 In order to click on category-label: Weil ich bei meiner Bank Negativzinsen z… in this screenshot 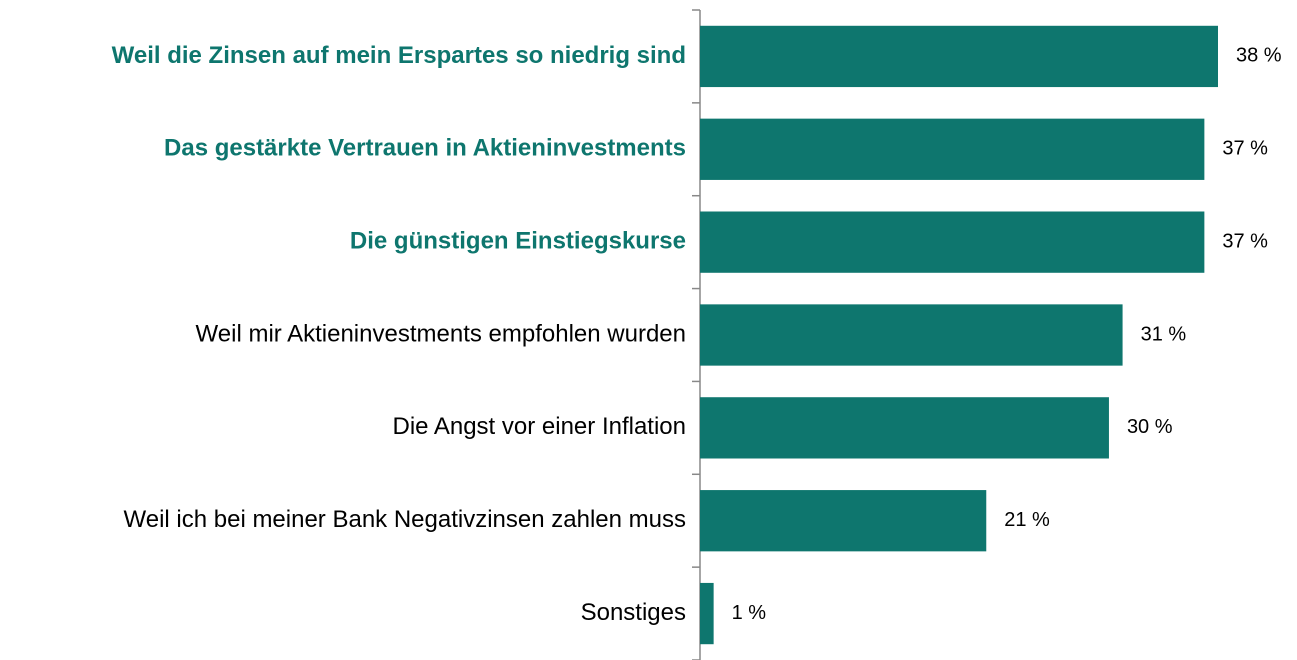, I will do `click(405, 519)`.